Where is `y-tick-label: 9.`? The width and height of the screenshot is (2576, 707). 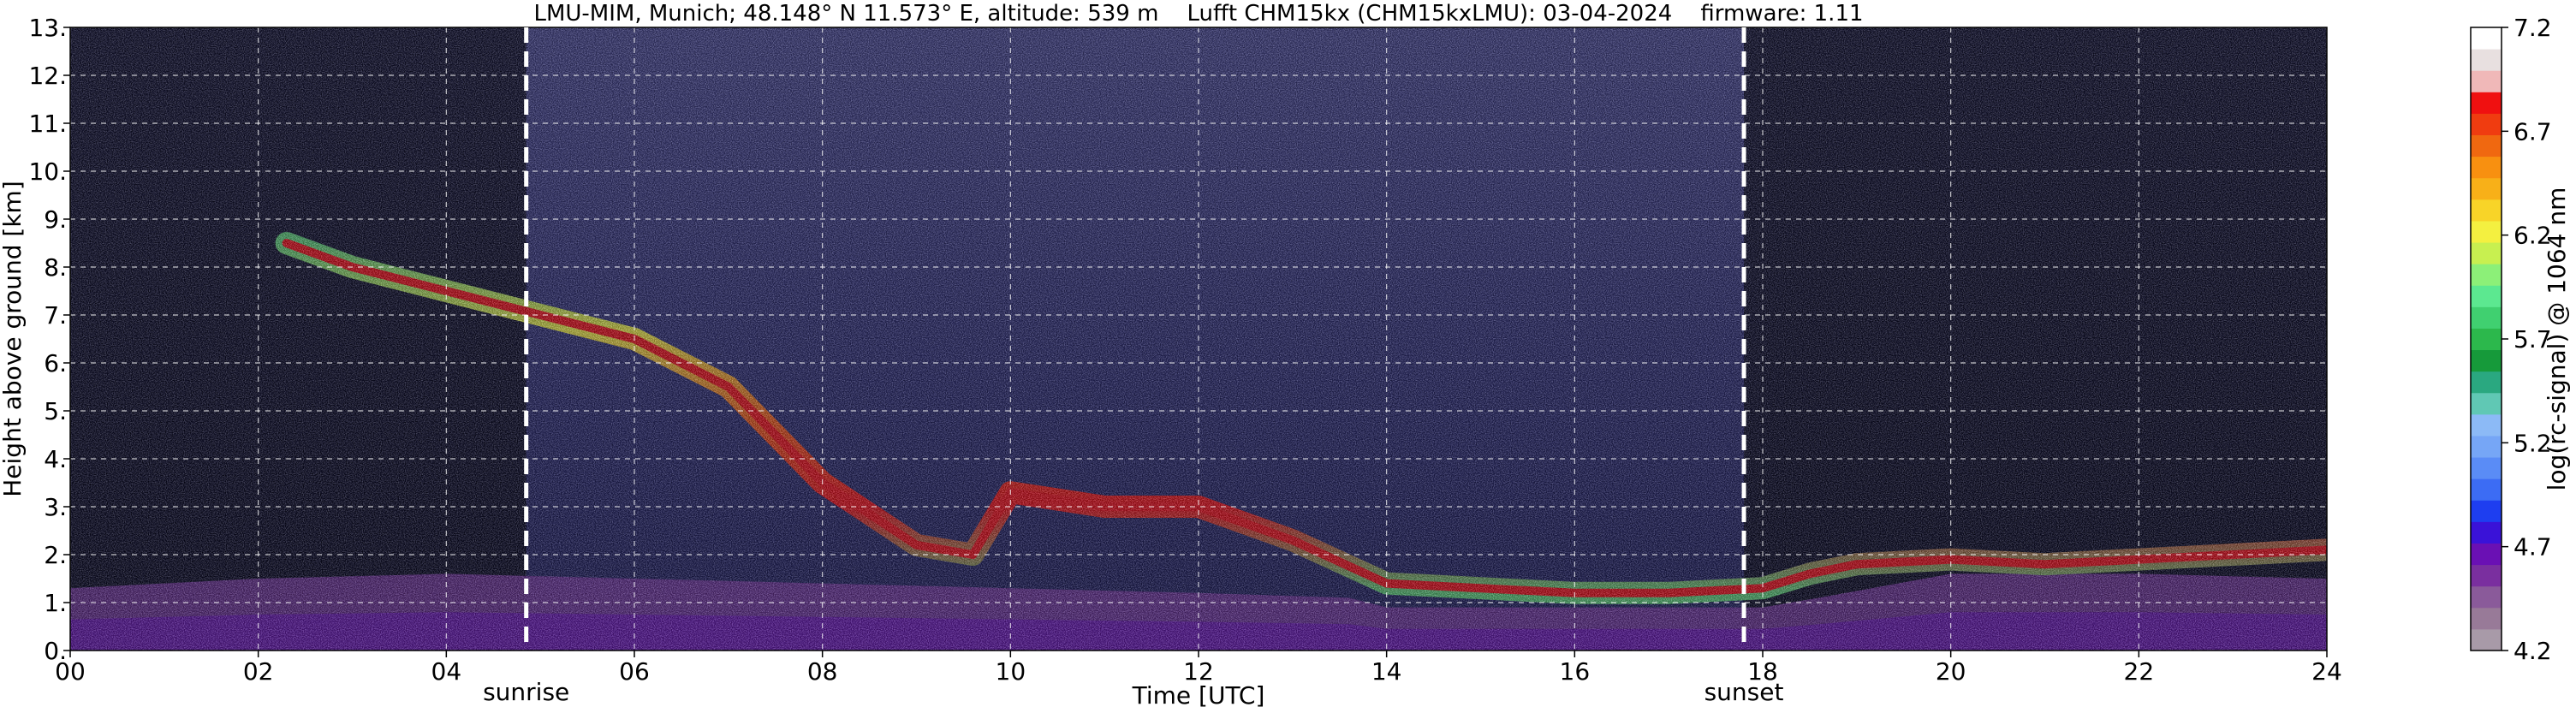 y-tick-label: 9. is located at coordinates (56, 219).